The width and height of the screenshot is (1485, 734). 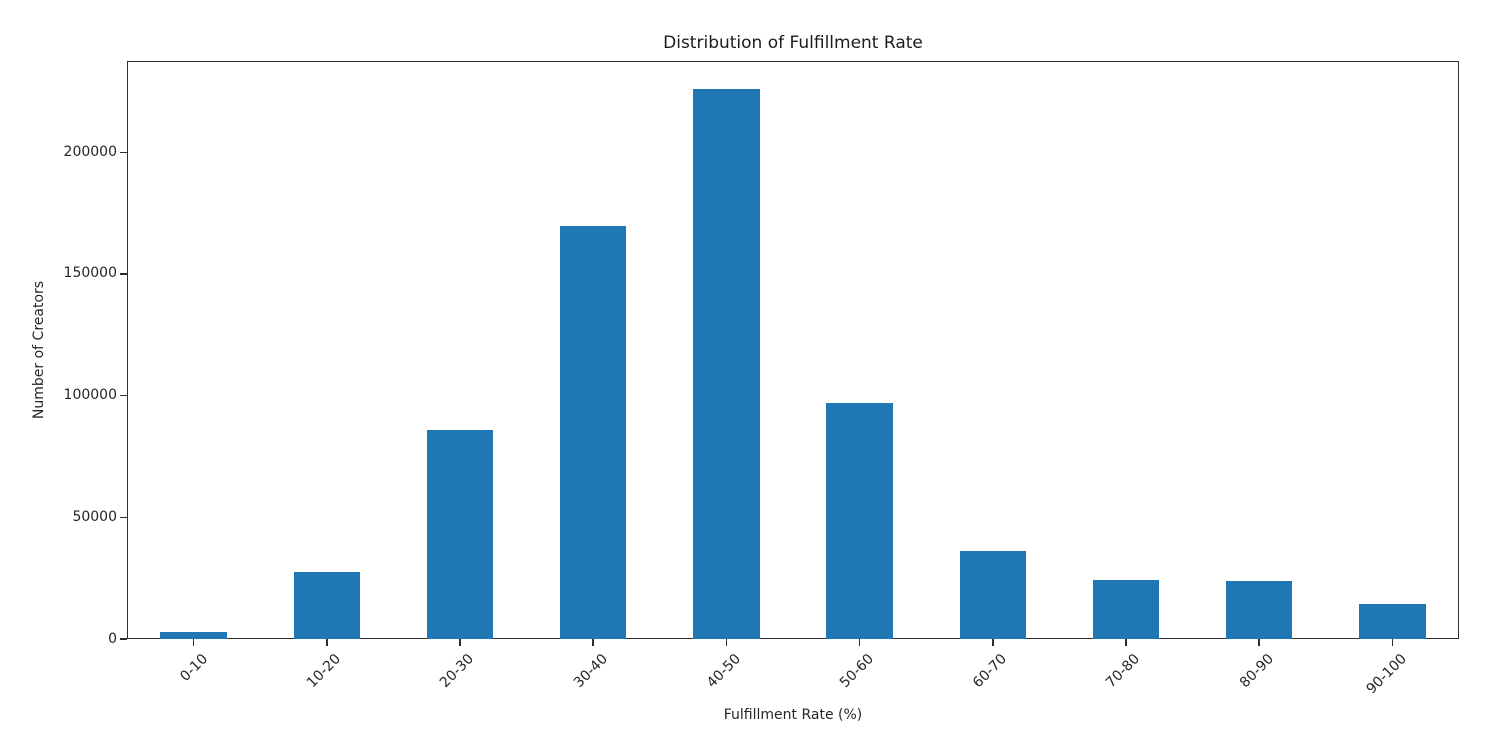 What do you see at coordinates (457, 671) in the screenshot?
I see `x-tick-label-20-30: 20-30` at bounding box center [457, 671].